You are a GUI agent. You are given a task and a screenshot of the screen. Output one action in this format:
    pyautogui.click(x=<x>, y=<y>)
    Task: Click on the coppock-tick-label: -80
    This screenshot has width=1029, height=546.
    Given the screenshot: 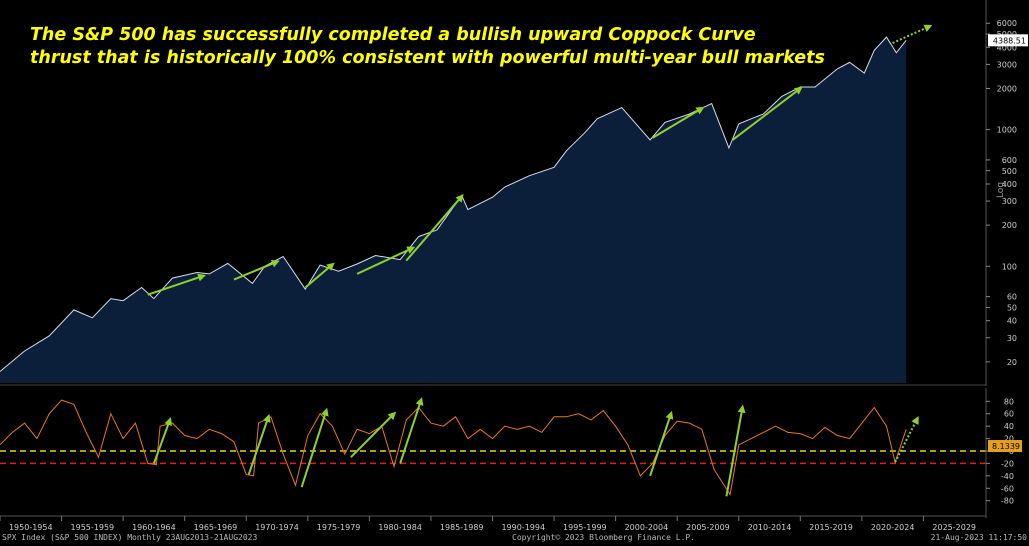 What is the action you would take?
    pyautogui.click(x=1007, y=501)
    